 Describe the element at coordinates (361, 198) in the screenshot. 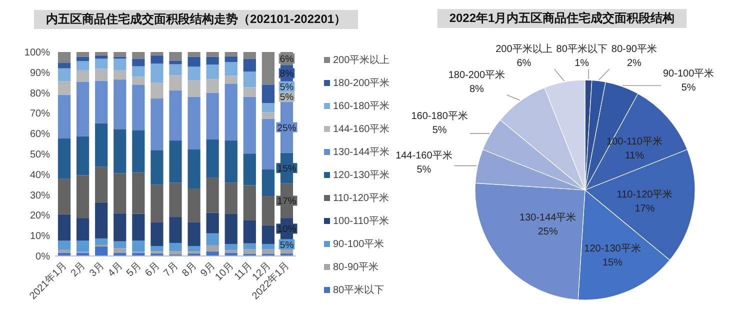

I see `legend-label: 110-120平米` at that location.